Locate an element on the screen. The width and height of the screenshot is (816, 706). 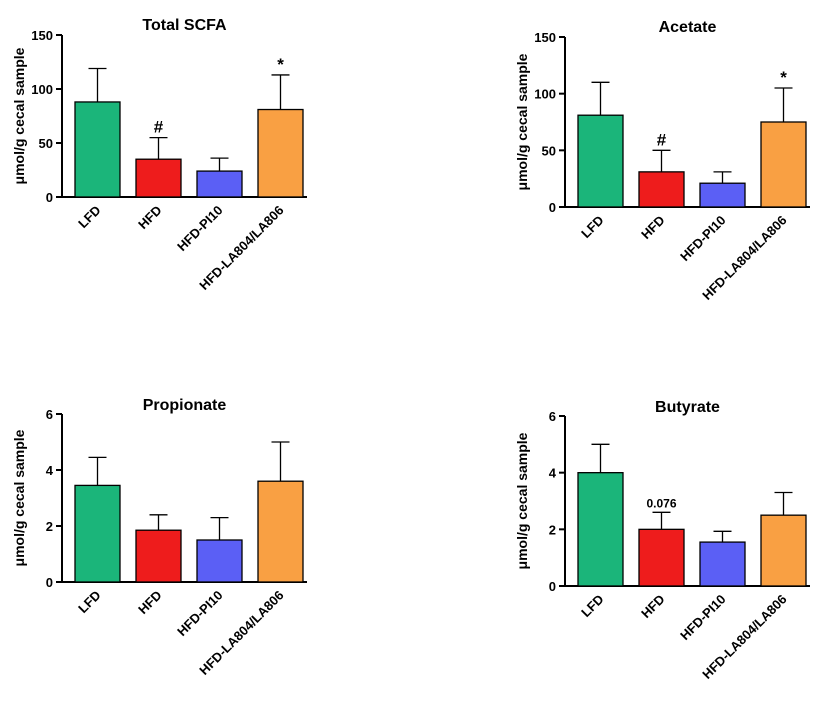
significance-annotation: 0.076 is located at coordinates (661, 503).